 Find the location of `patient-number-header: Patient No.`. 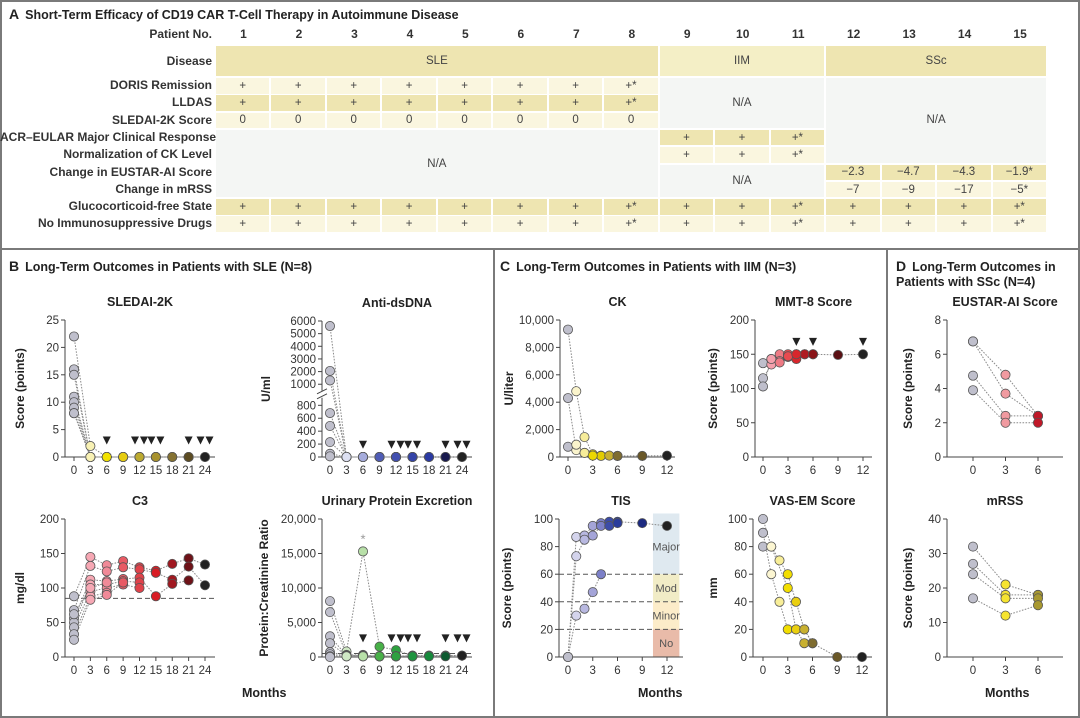

patient-number-header: Patient No. is located at coordinates (180, 34).